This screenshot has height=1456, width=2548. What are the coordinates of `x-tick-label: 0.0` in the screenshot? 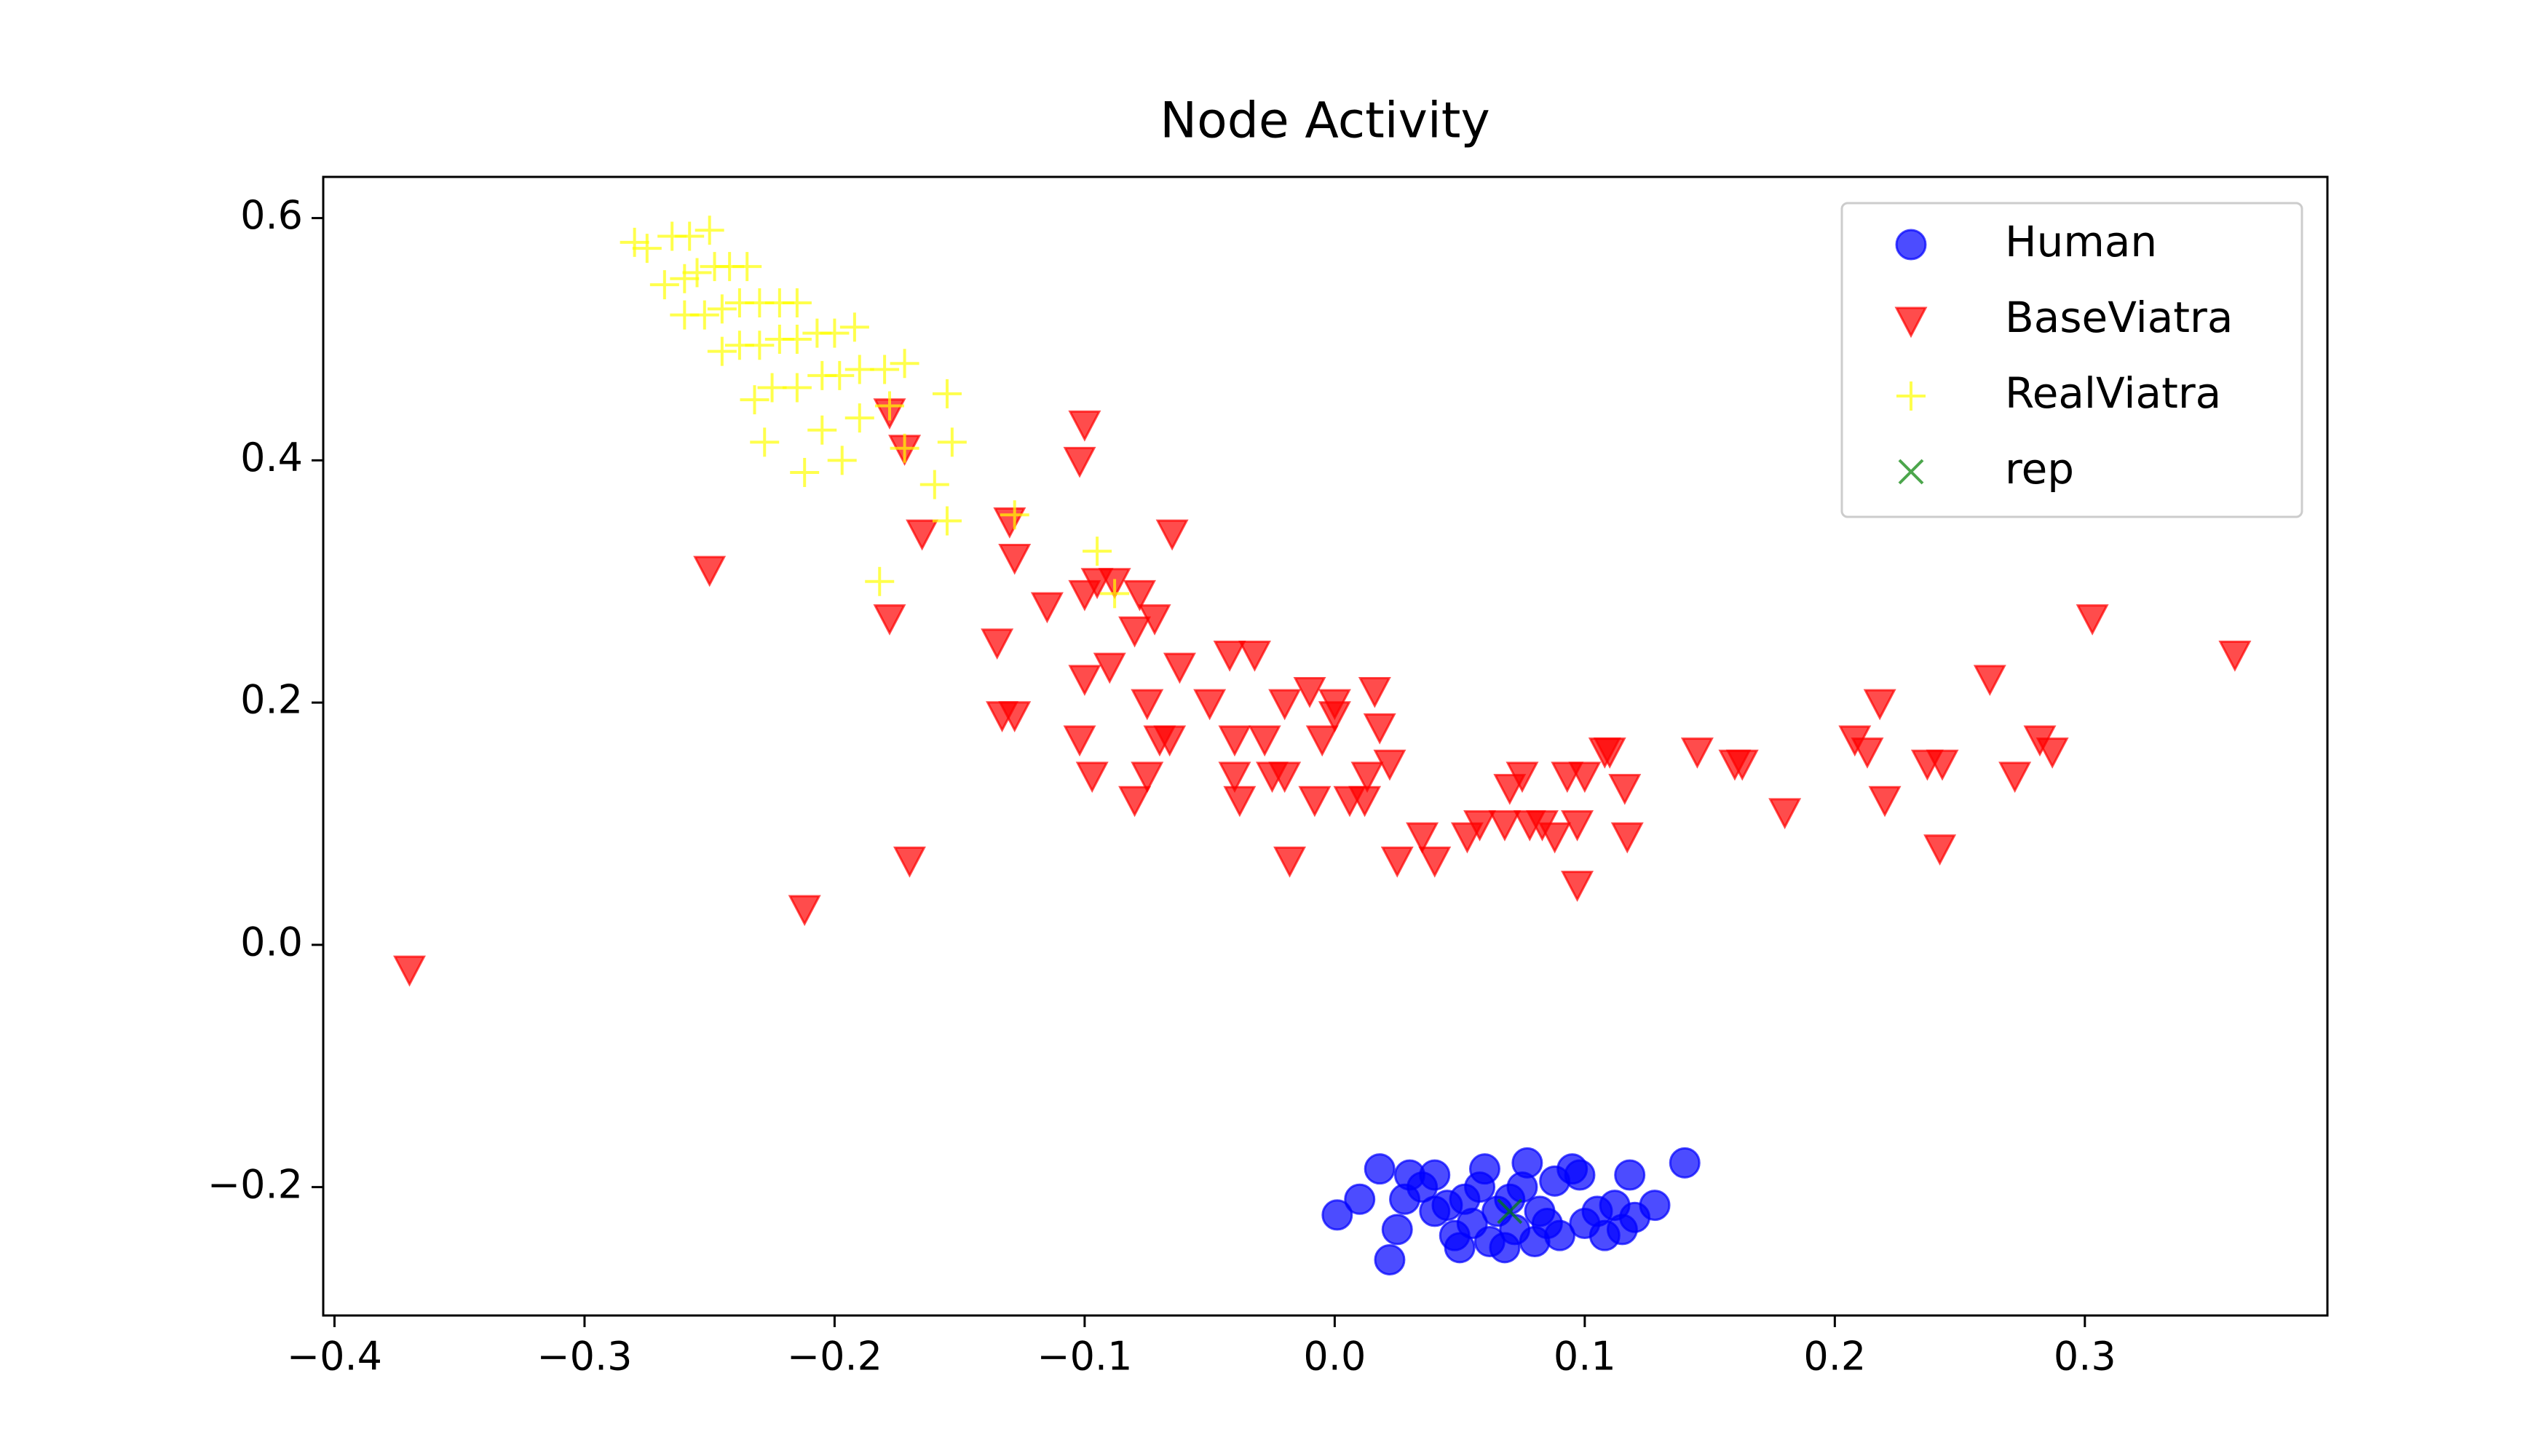 It's located at (1334, 1357).